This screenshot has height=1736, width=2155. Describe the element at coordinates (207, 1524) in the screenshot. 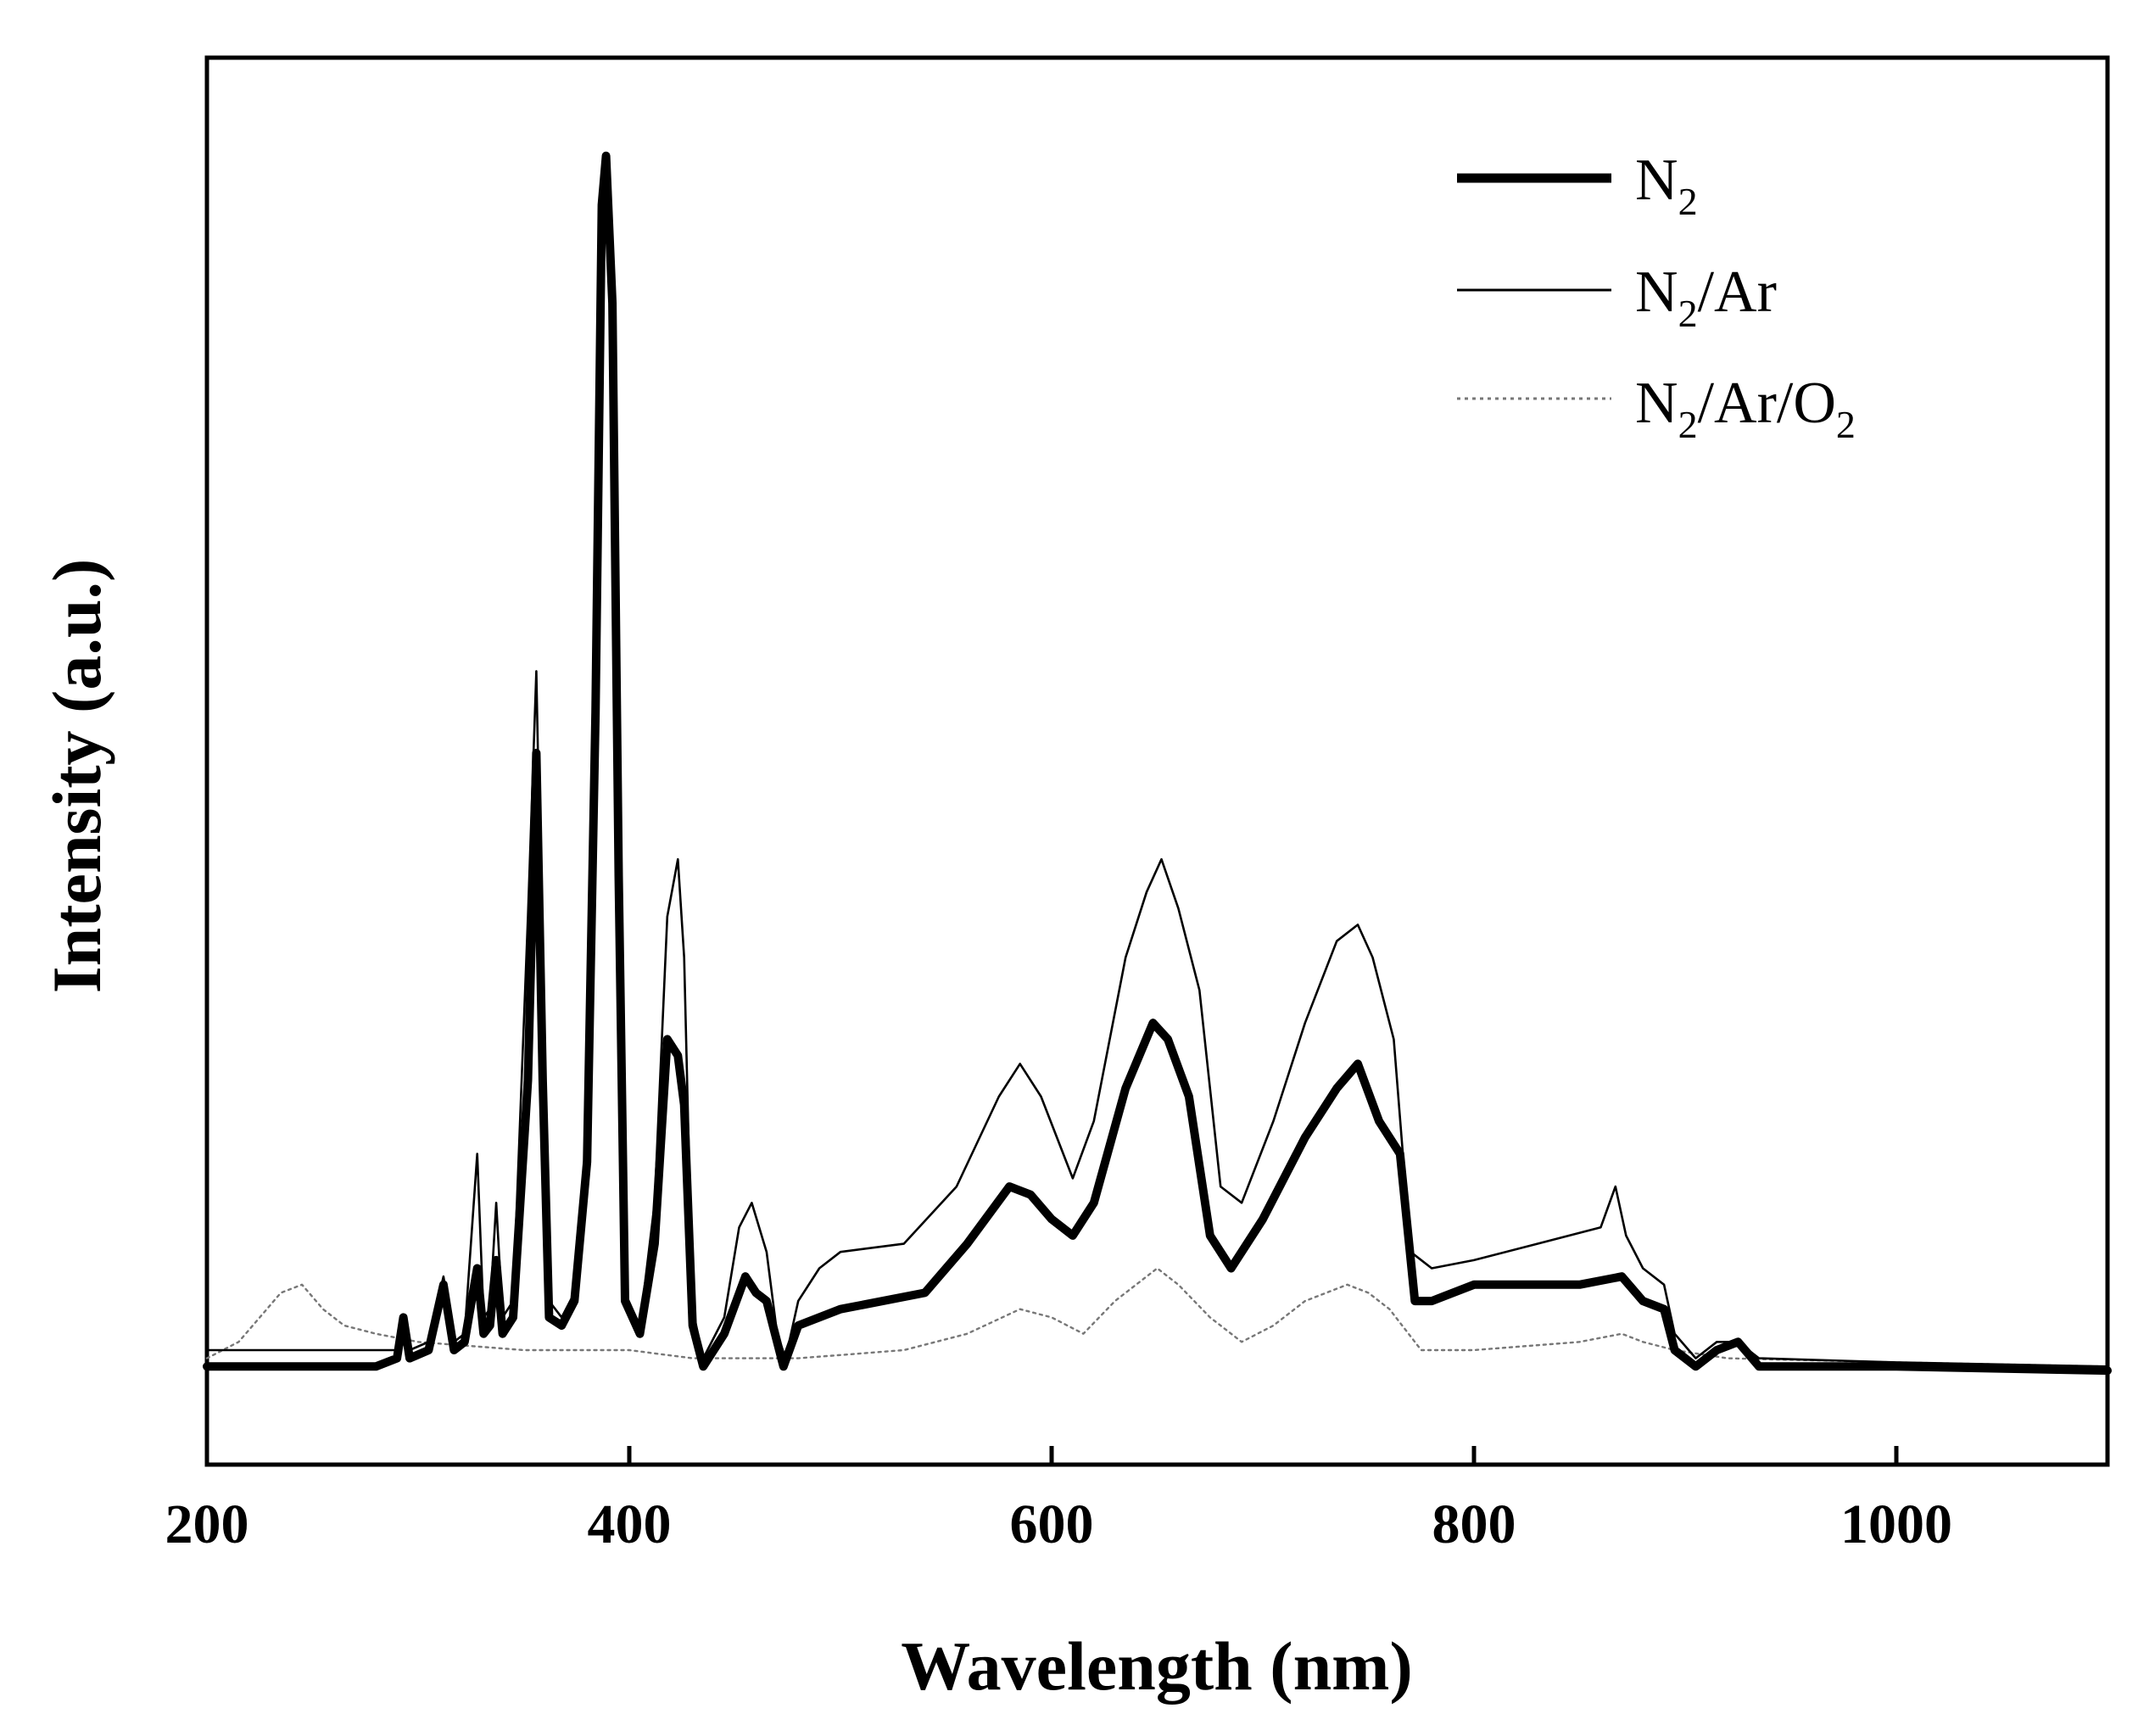

I see `x-tick-label: 200` at that location.